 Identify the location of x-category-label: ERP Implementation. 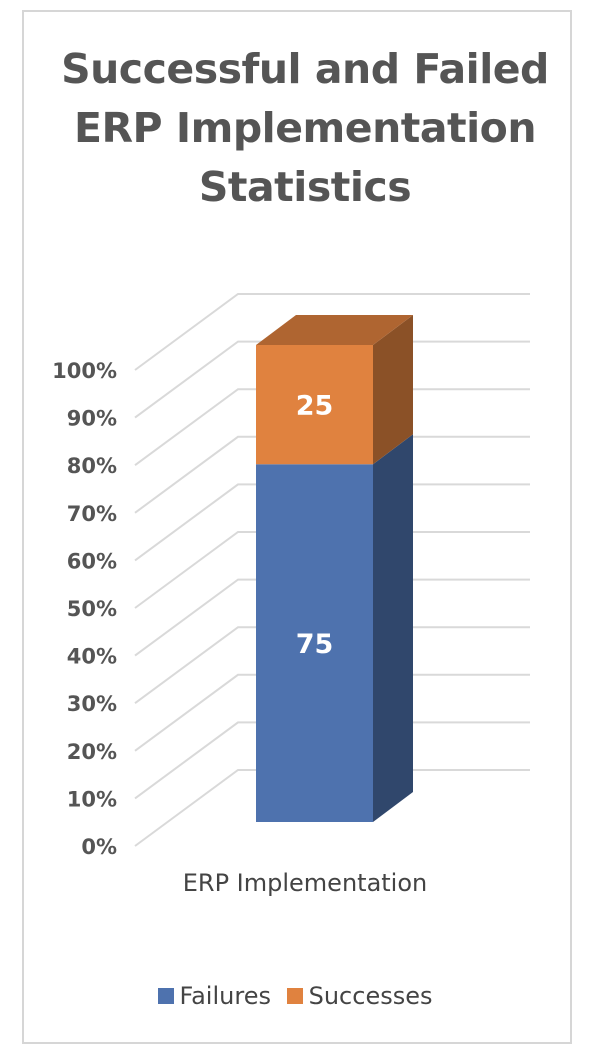
(305, 883).